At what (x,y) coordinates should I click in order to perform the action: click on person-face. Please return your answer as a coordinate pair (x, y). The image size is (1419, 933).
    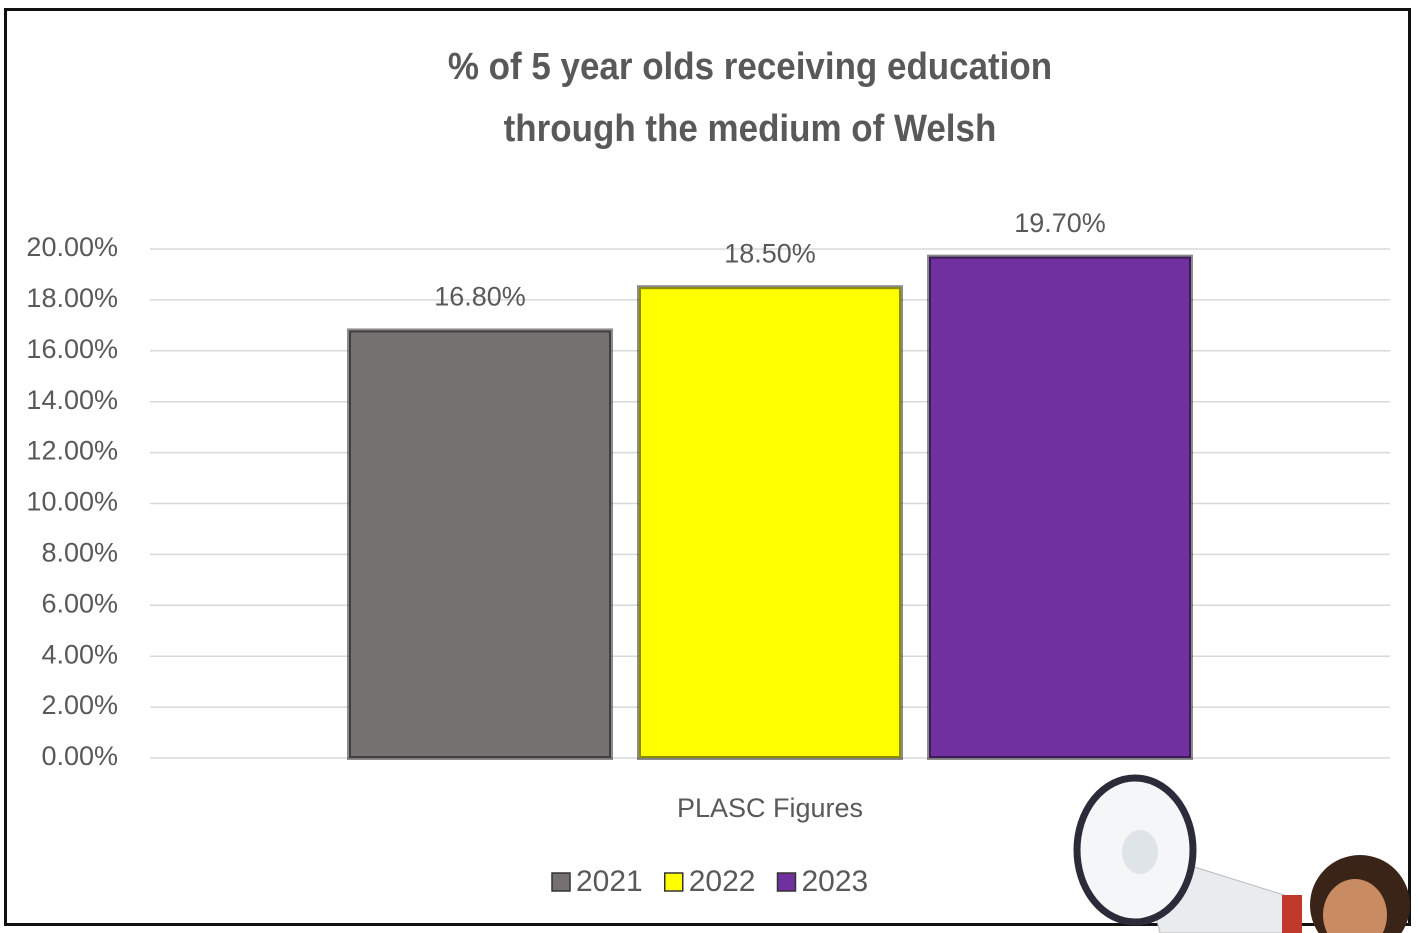
    Looking at the image, I should click on (1355, 906).